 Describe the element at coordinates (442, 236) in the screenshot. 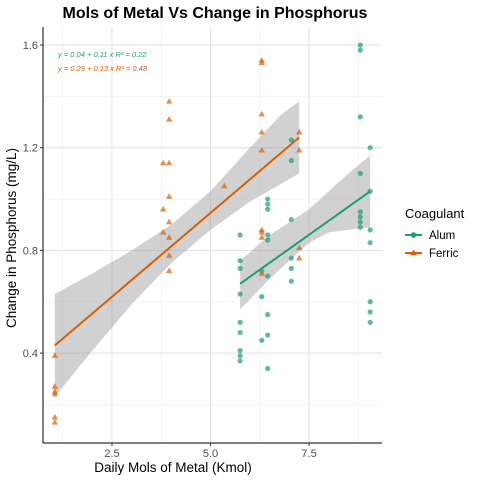

I see `legend-label-alum: Alum` at that location.